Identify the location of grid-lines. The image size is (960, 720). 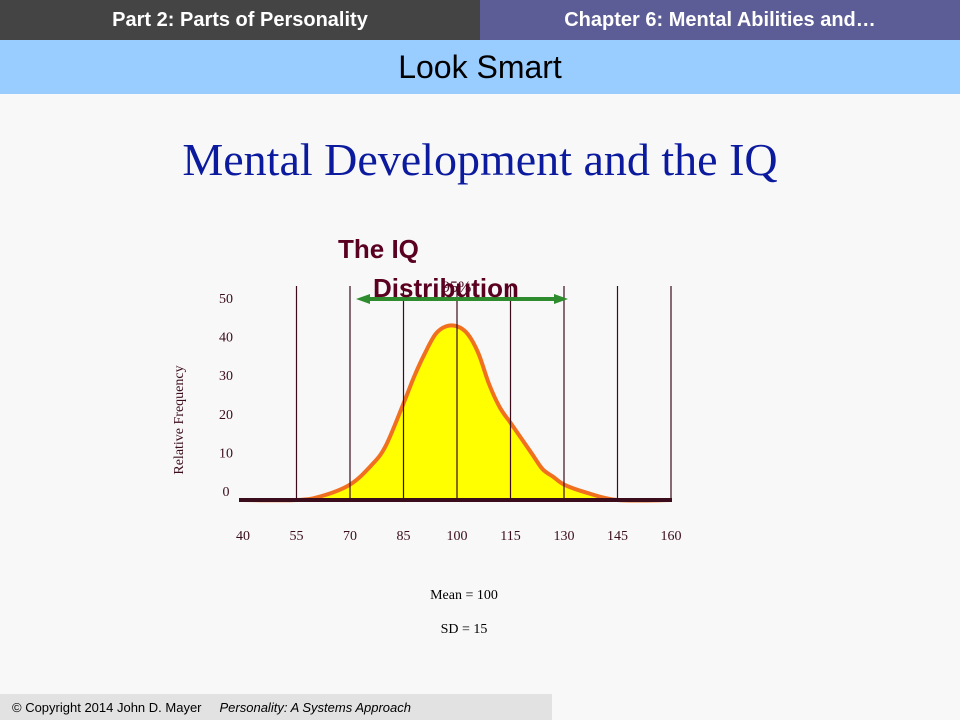
(483, 393).